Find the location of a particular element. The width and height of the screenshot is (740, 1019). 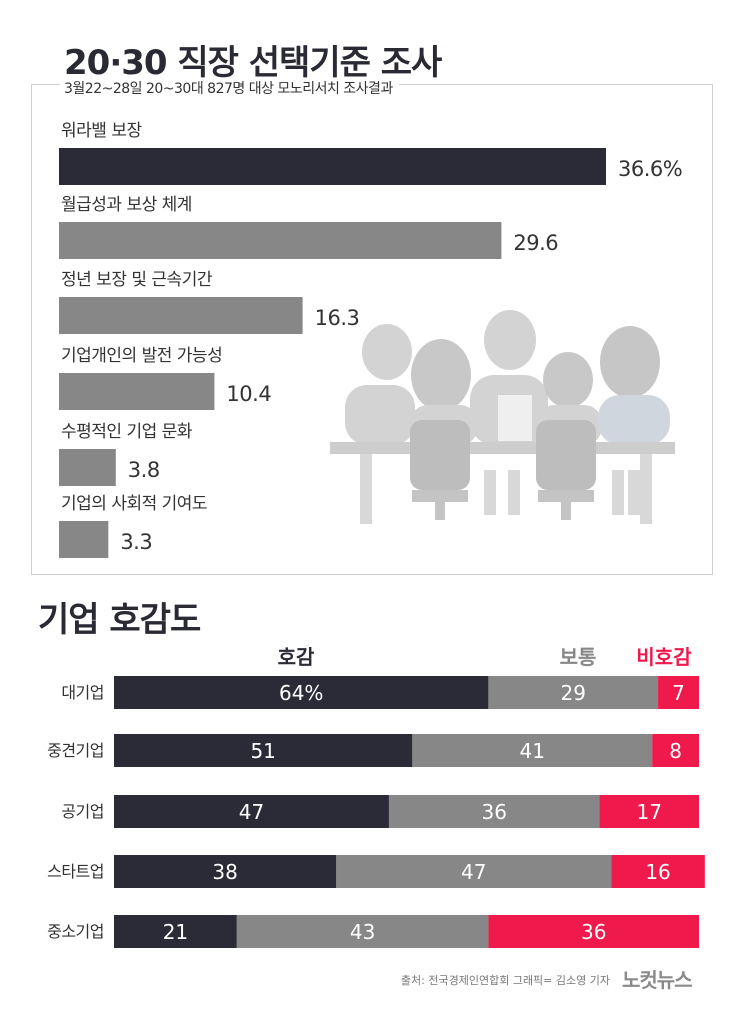

value-label: 36.6% is located at coordinates (650, 169).